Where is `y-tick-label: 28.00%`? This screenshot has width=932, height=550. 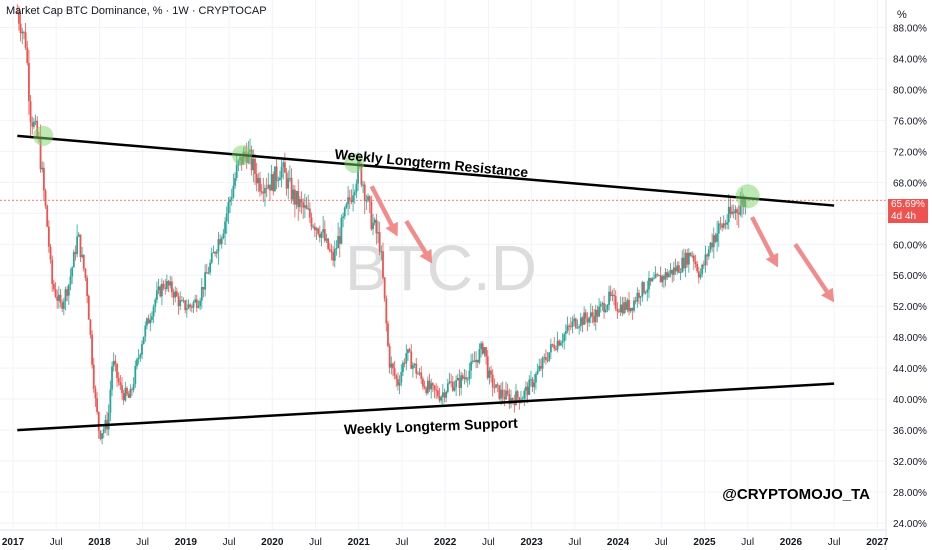
y-tick-label: 28.00% is located at coordinates (910, 493).